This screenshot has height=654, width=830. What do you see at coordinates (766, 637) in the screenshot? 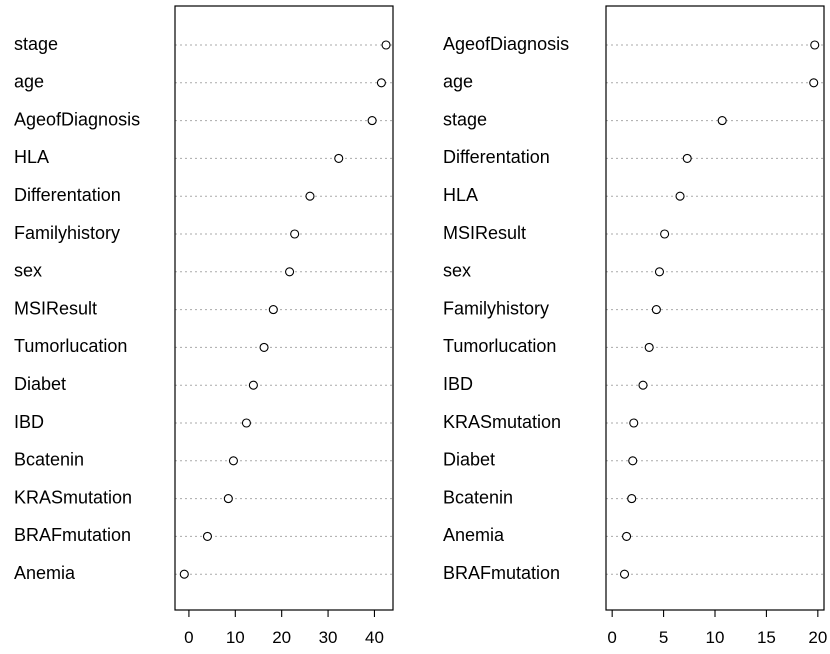
I see `x-tick-label: 15` at bounding box center [766, 637].